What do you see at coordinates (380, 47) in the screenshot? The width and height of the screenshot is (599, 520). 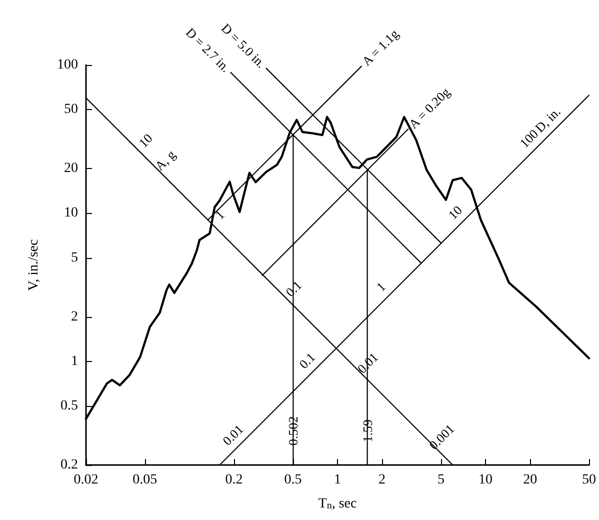 I see `text: A = 1.1g` at bounding box center [380, 47].